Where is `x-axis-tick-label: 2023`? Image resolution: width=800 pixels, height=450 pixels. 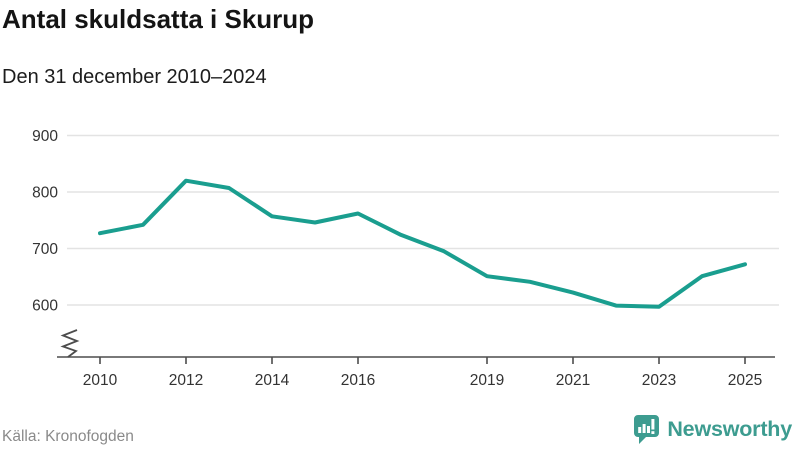 x-axis-tick-label: 2023 is located at coordinates (659, 380).